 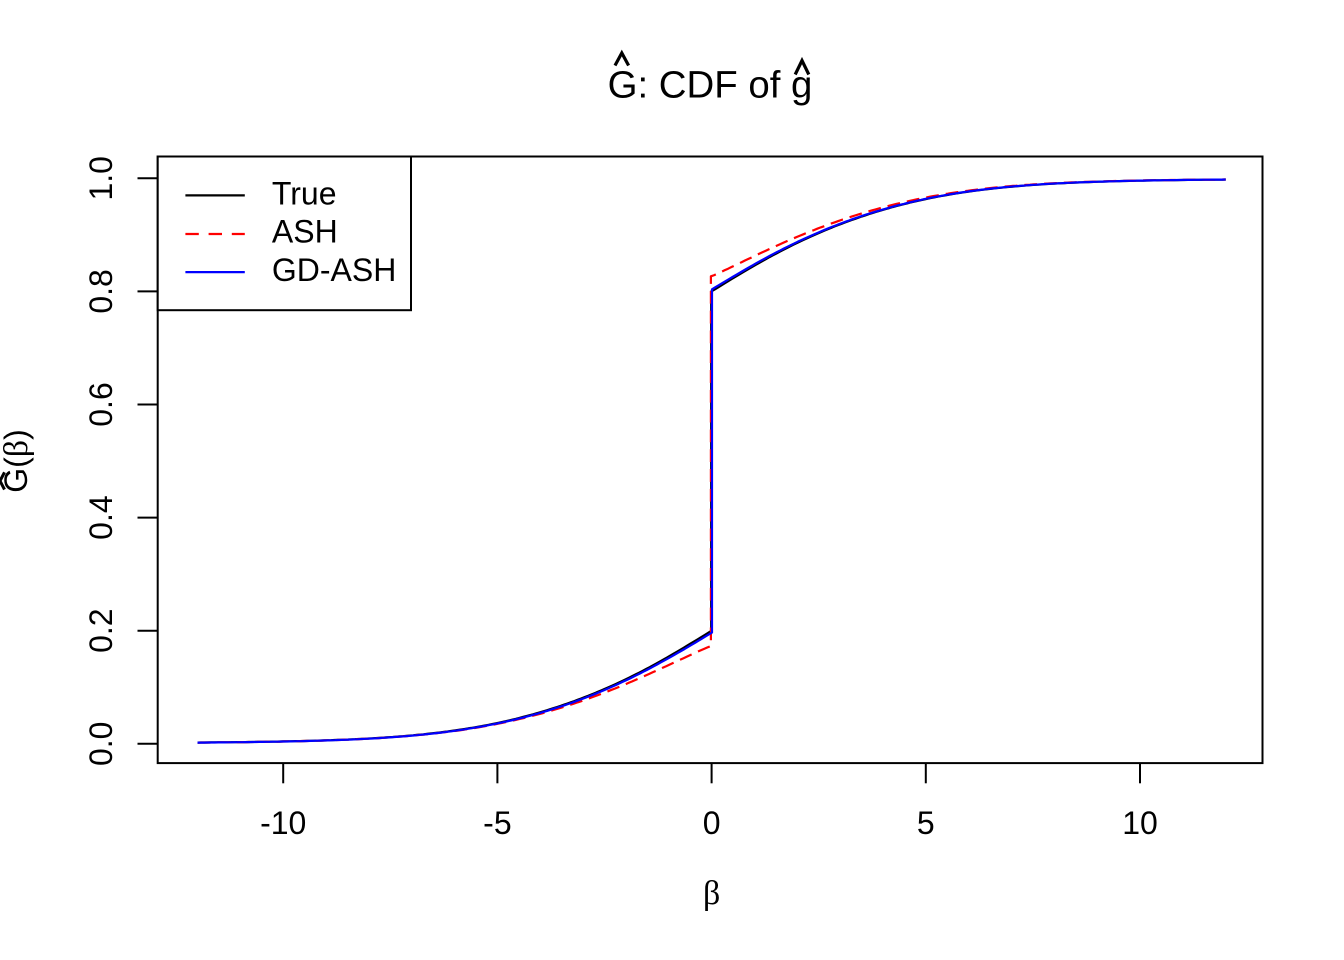 I want to click on svg-text: G: CDF of g, so click(x=710, y=85).